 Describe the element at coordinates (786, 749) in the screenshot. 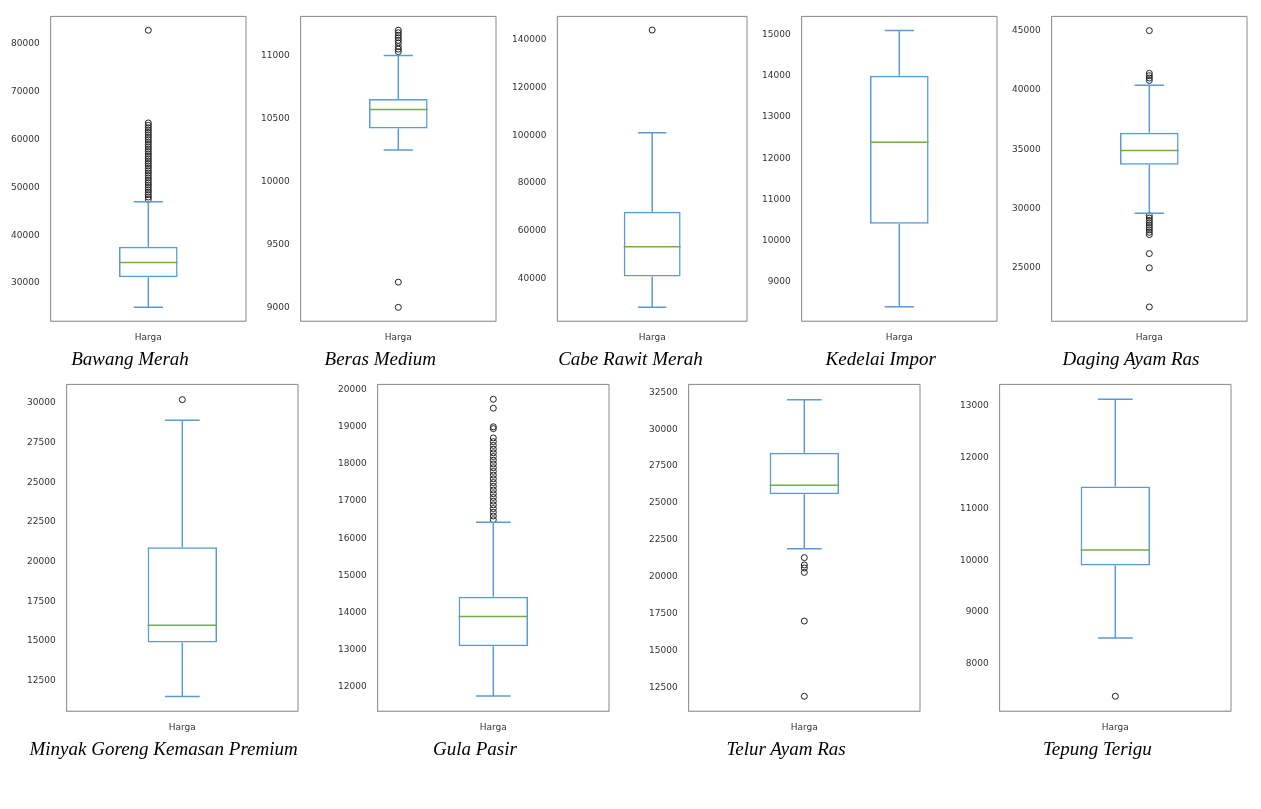

I see `text: Telur Ayam Ras` at that location.